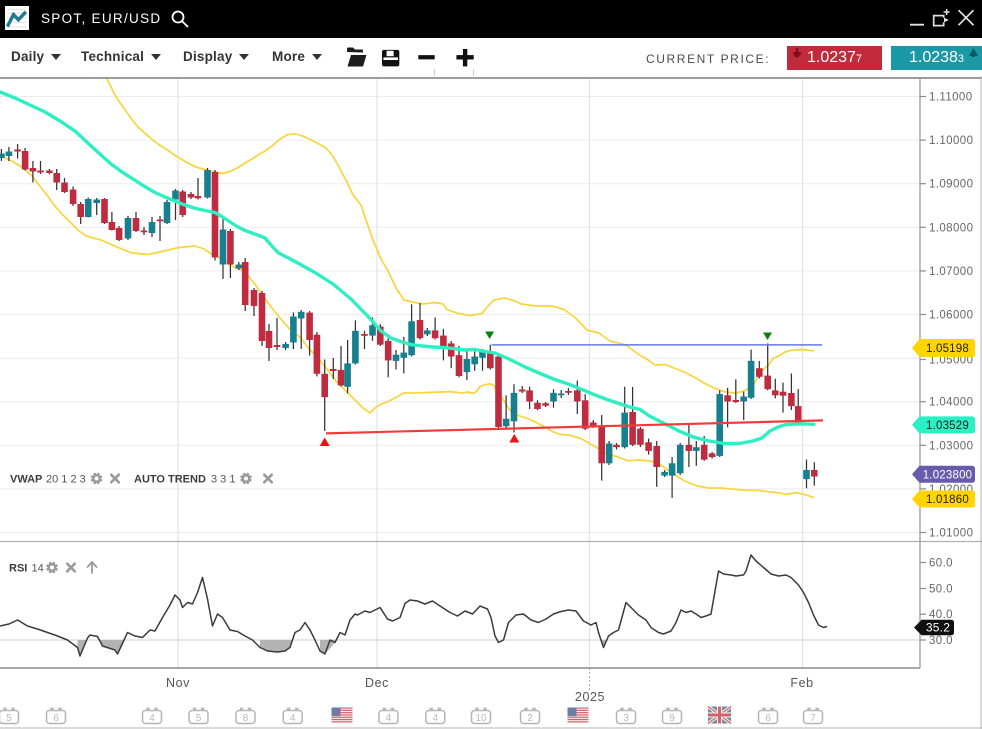 The height and width of the screenshot is (729, 982). What do you see at coordinates (951, 98) in the screenshot?
I see `svg-text: 1.11000` at bounding box center [951, 98].